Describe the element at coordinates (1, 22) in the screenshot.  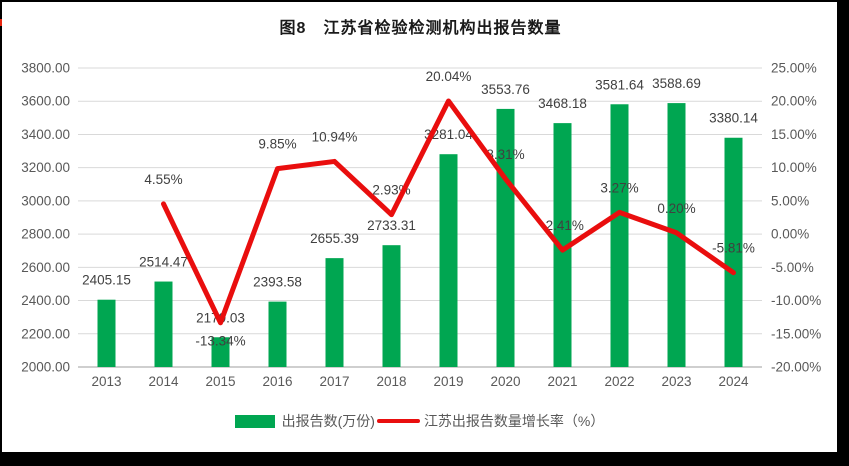
I see `red-edge-mark` at that location.